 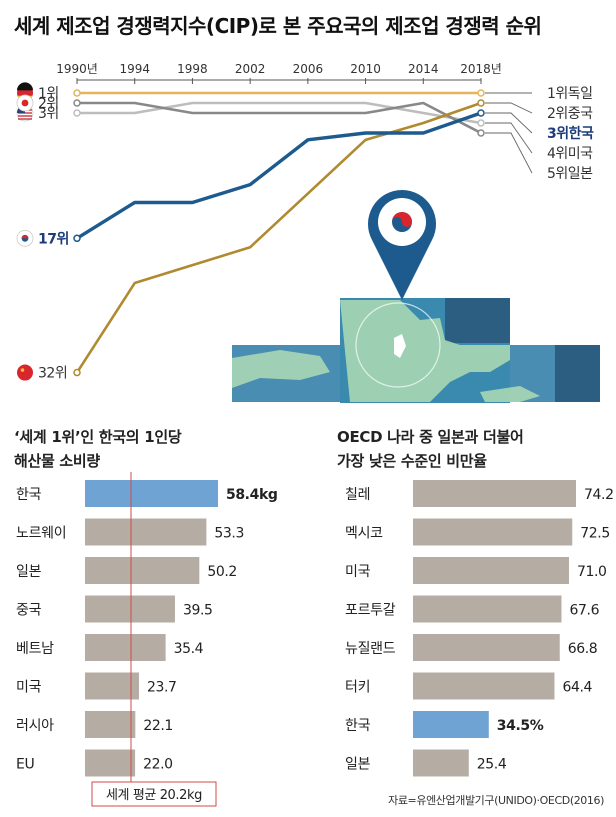 I want to click on value-label: 22.0, so click(x=158, y=765).